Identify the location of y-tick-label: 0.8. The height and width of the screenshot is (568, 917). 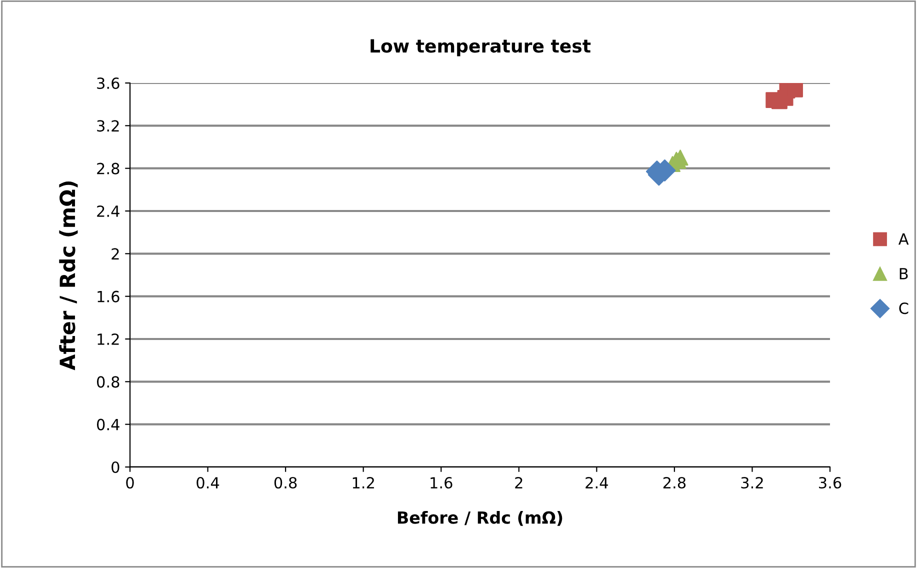
(108, 382).